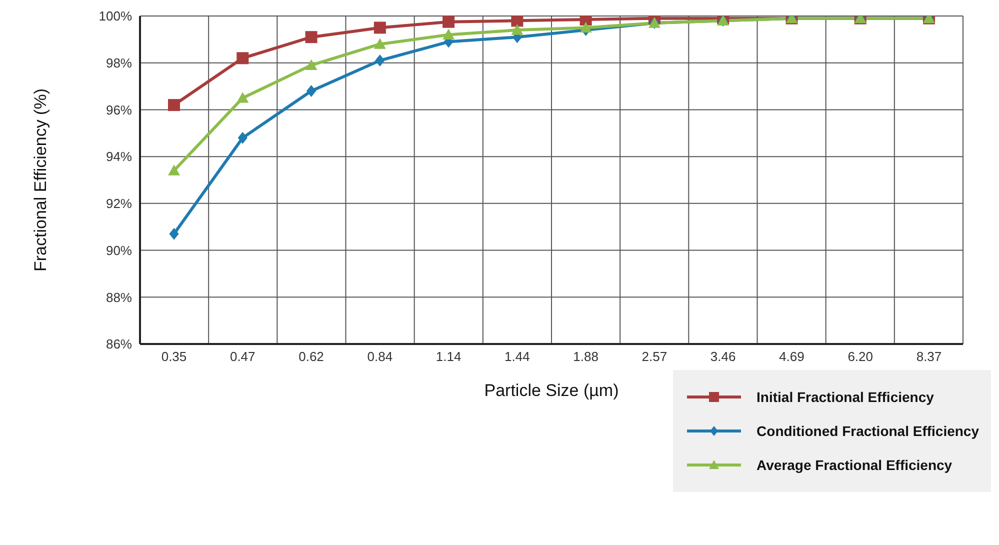 The width and height of the screenshot is (999, 545). What do you see at coordinates (115, 16) in the screenshot?
I see `y-tick-label: 100%` at bounding box center [115, 16].